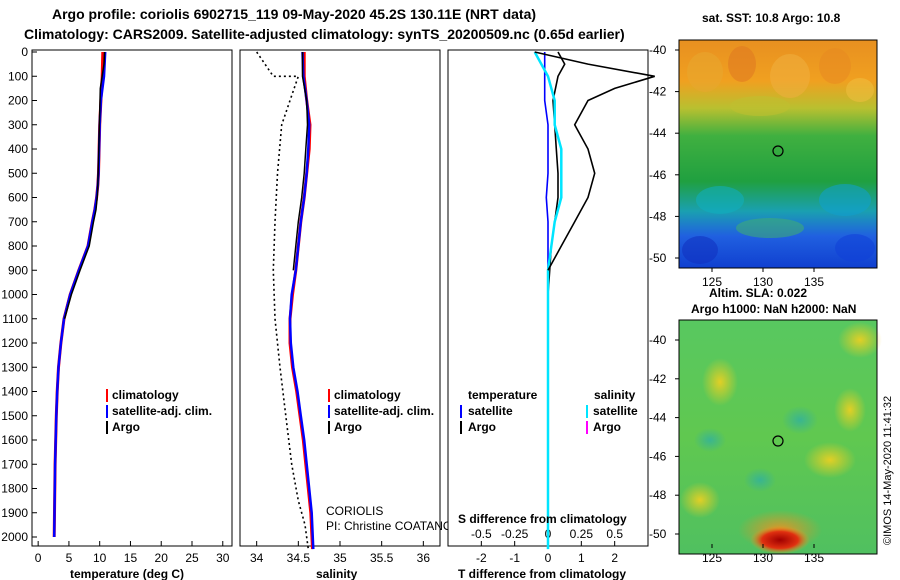  Describe the element at coordinates (18, 125) in the screenshot. I see `depth-tick-label: 300` at that location.